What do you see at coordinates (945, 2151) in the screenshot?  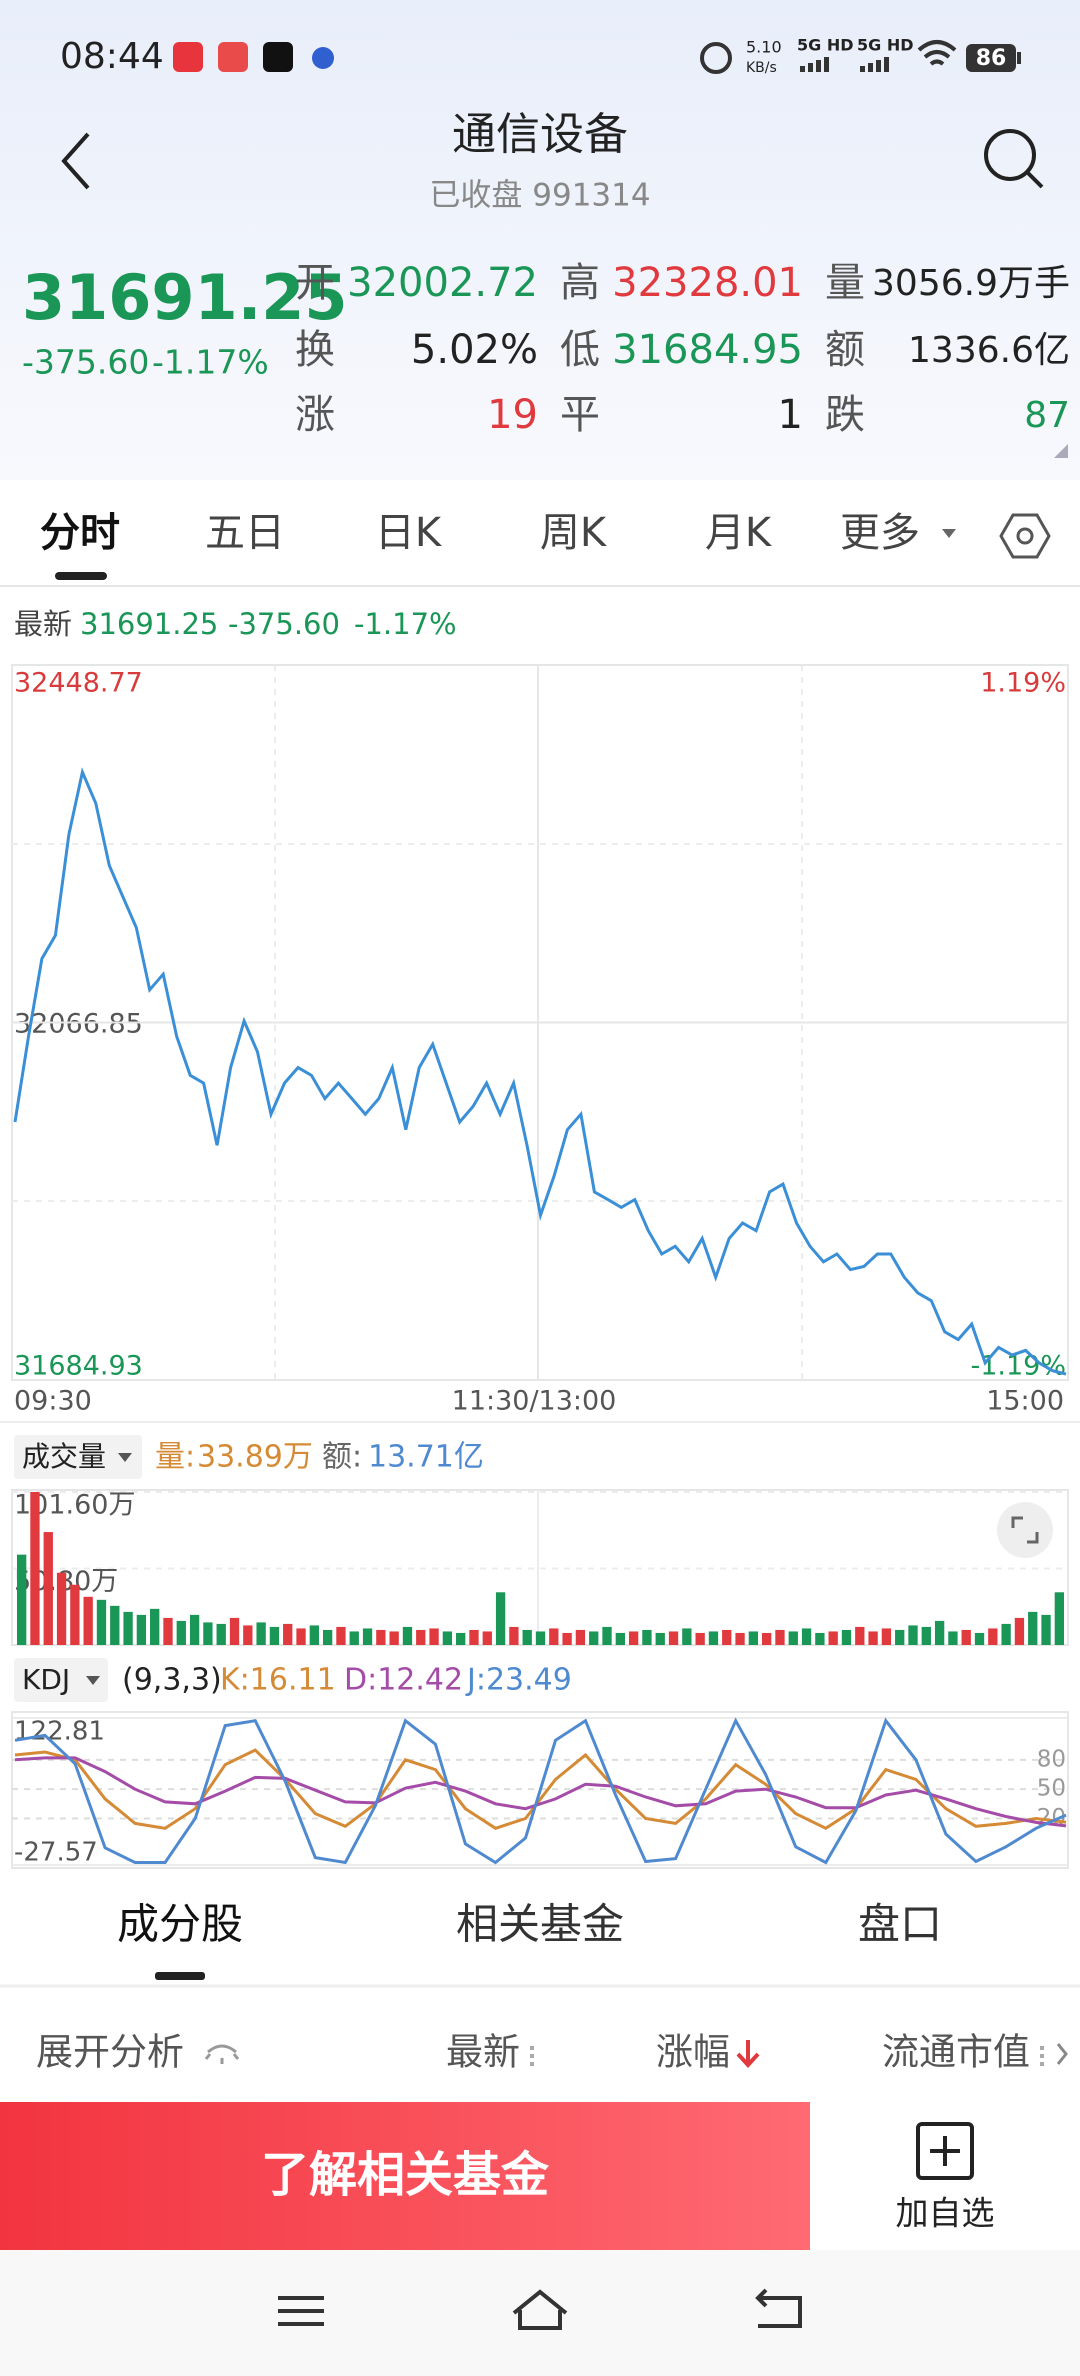 I see `watch-button` at bounding box center [945, 2151].